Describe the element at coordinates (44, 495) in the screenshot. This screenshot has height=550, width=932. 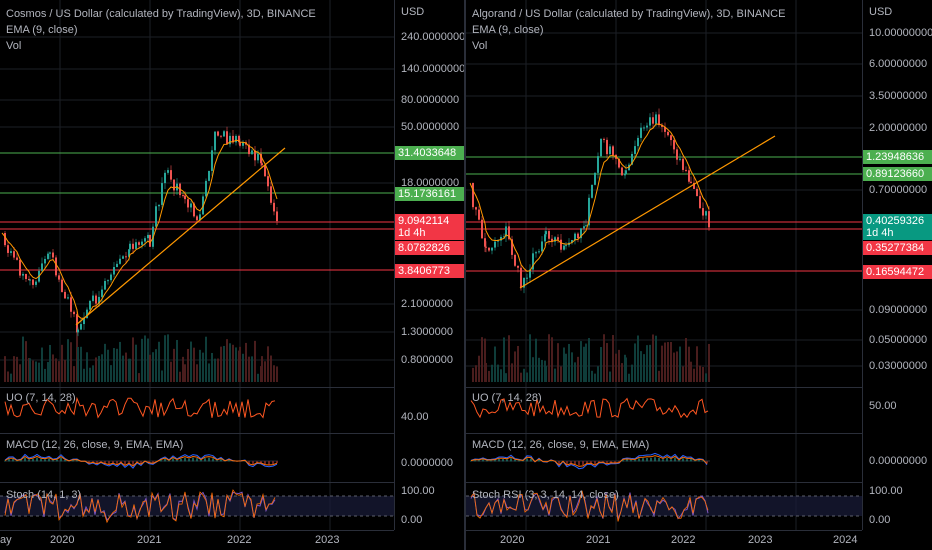
I see `stoch-legend: Stoch (14, 1, 3)` at that location.